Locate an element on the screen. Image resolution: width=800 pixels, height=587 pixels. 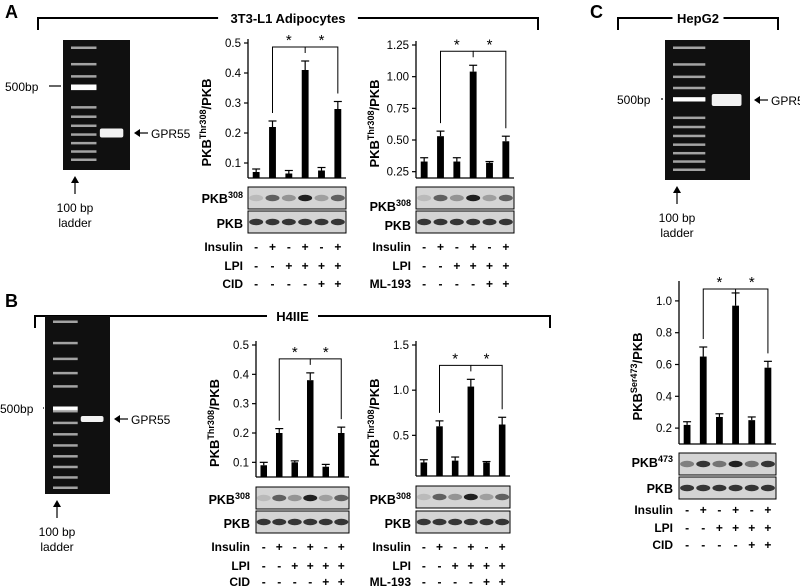
blot-label-total: PKB is located at coordinates (398, 226).